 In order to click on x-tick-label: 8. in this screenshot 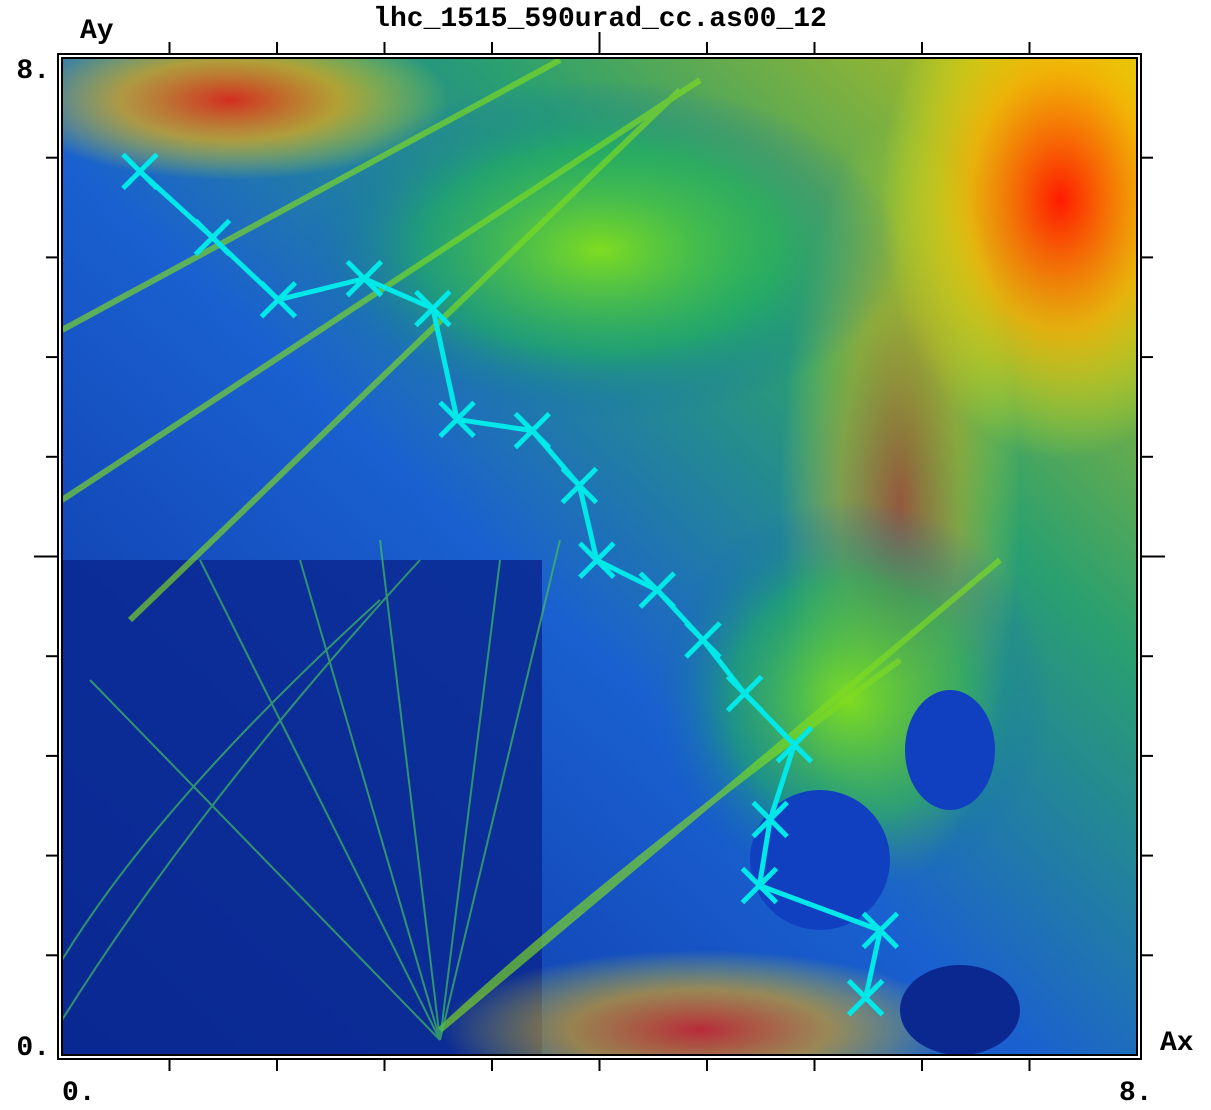, I will do `click(1136, 1093)`.